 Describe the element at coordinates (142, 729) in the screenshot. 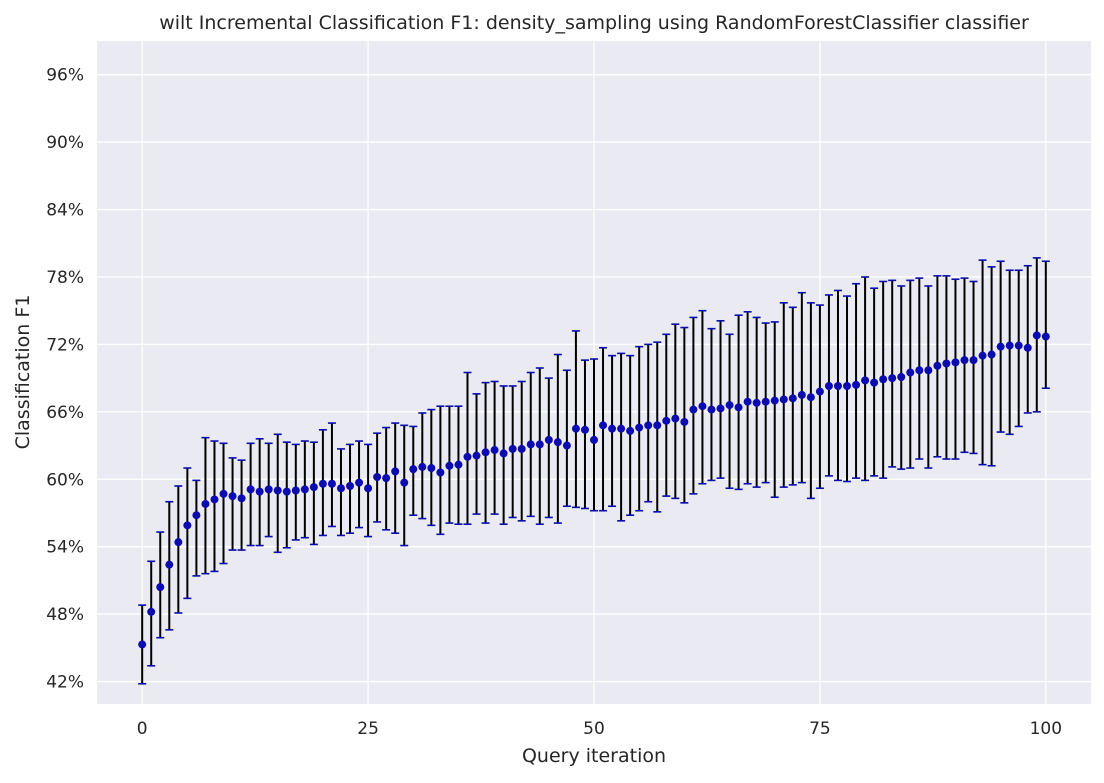

I see `x-tick-label: 0` at that location.